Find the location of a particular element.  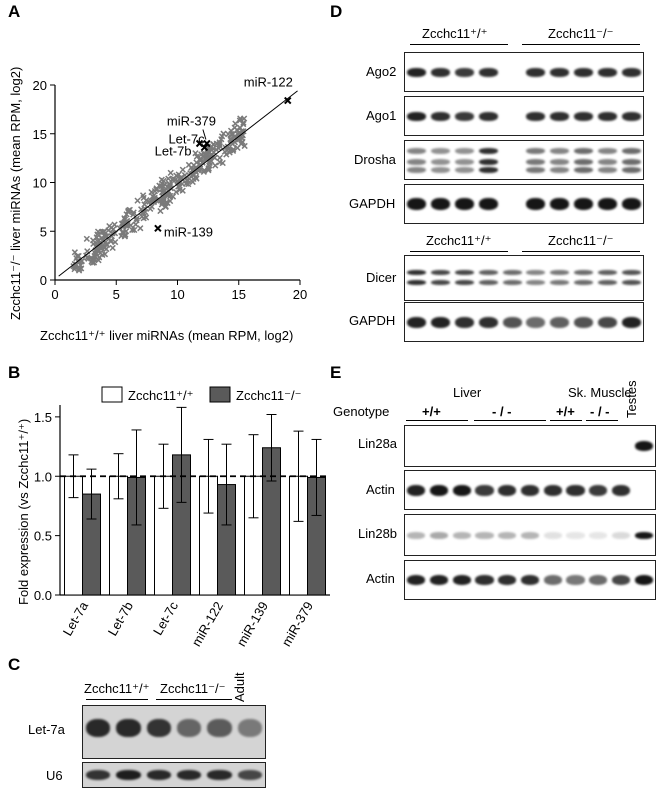

d-row-ago2: Ago2 is located at coordinates (381, 71).